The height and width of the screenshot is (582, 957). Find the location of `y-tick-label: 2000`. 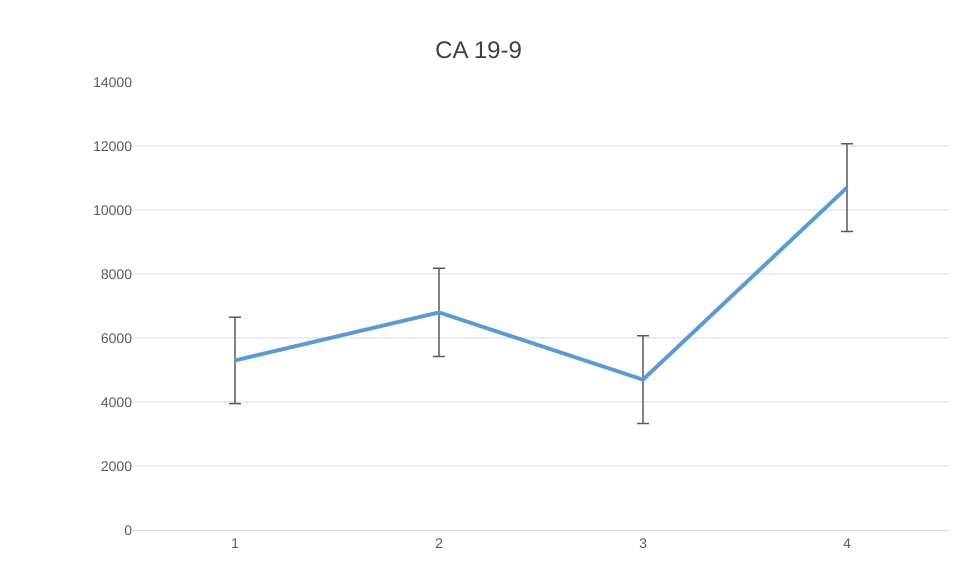

y-tick-label: 2000 is located at coordinates (116, 466).